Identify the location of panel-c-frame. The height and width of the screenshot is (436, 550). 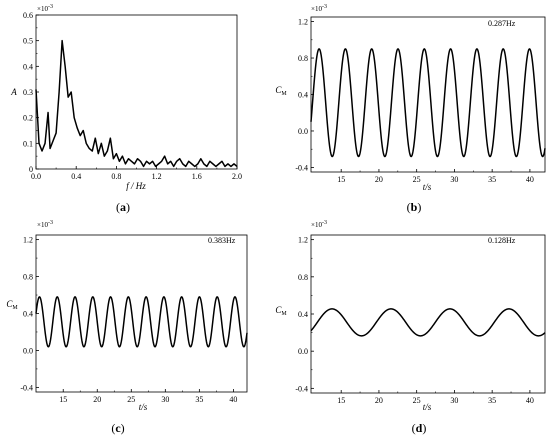
(141, 313).